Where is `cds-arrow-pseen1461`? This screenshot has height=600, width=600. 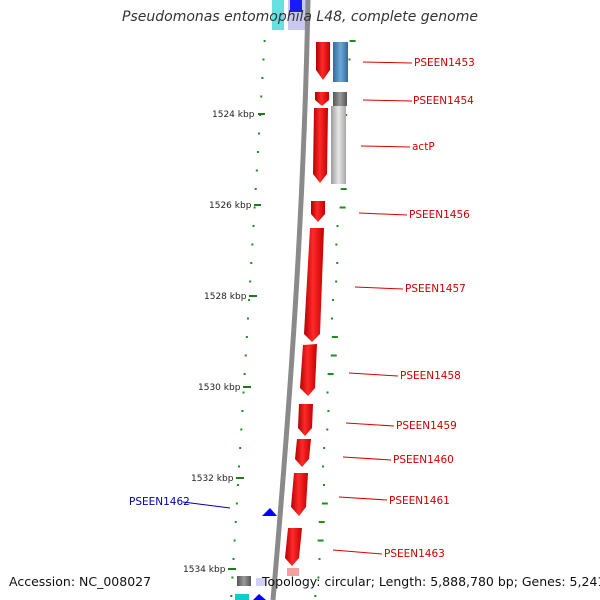
cds-arrow-pseen1461 is located at coordinates (299, 494).